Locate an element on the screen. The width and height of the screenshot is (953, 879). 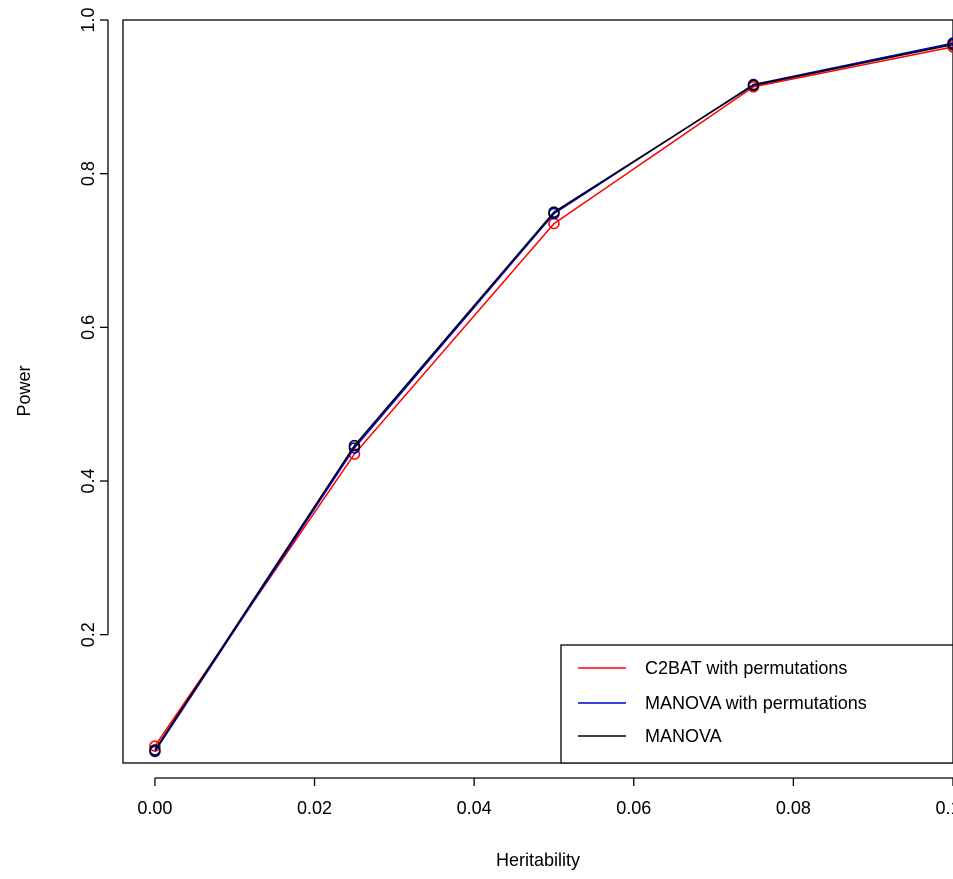
y-tick-label: 1.0 is located at coordinates (88, 19).